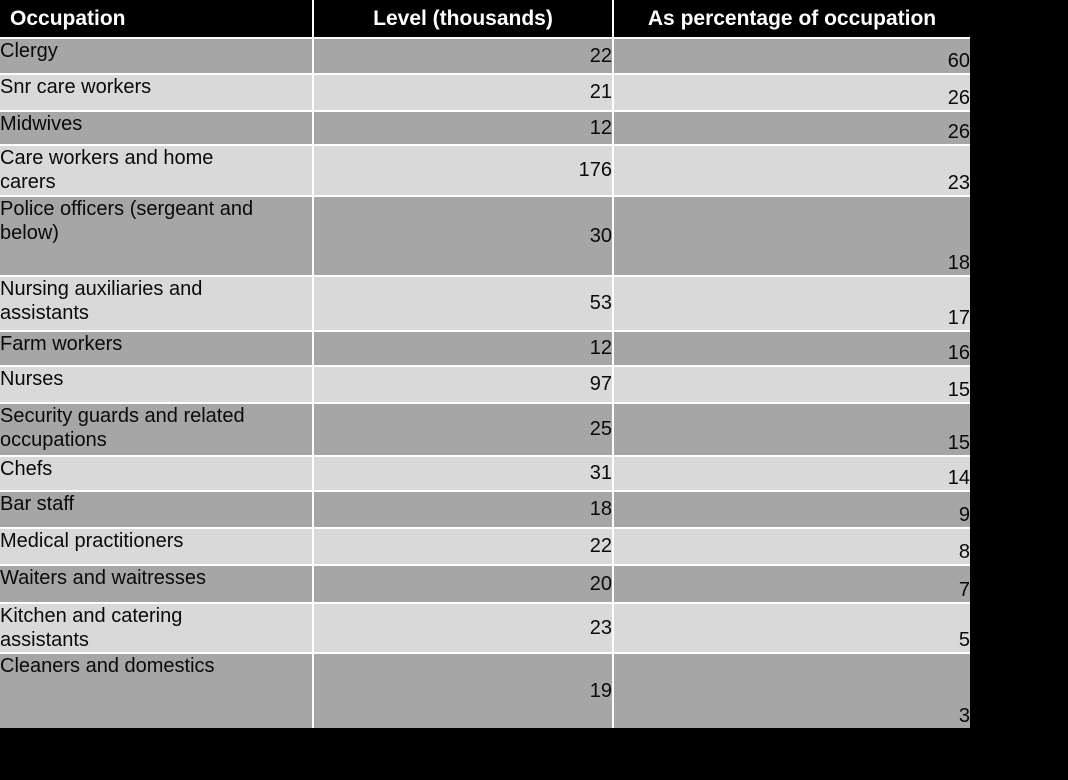 The height and width of the screenshot is (780, 1068). Describe the element at coordinates (157, 19) in the screenshot. I see `column-header-occupation: Occupation` at that location.